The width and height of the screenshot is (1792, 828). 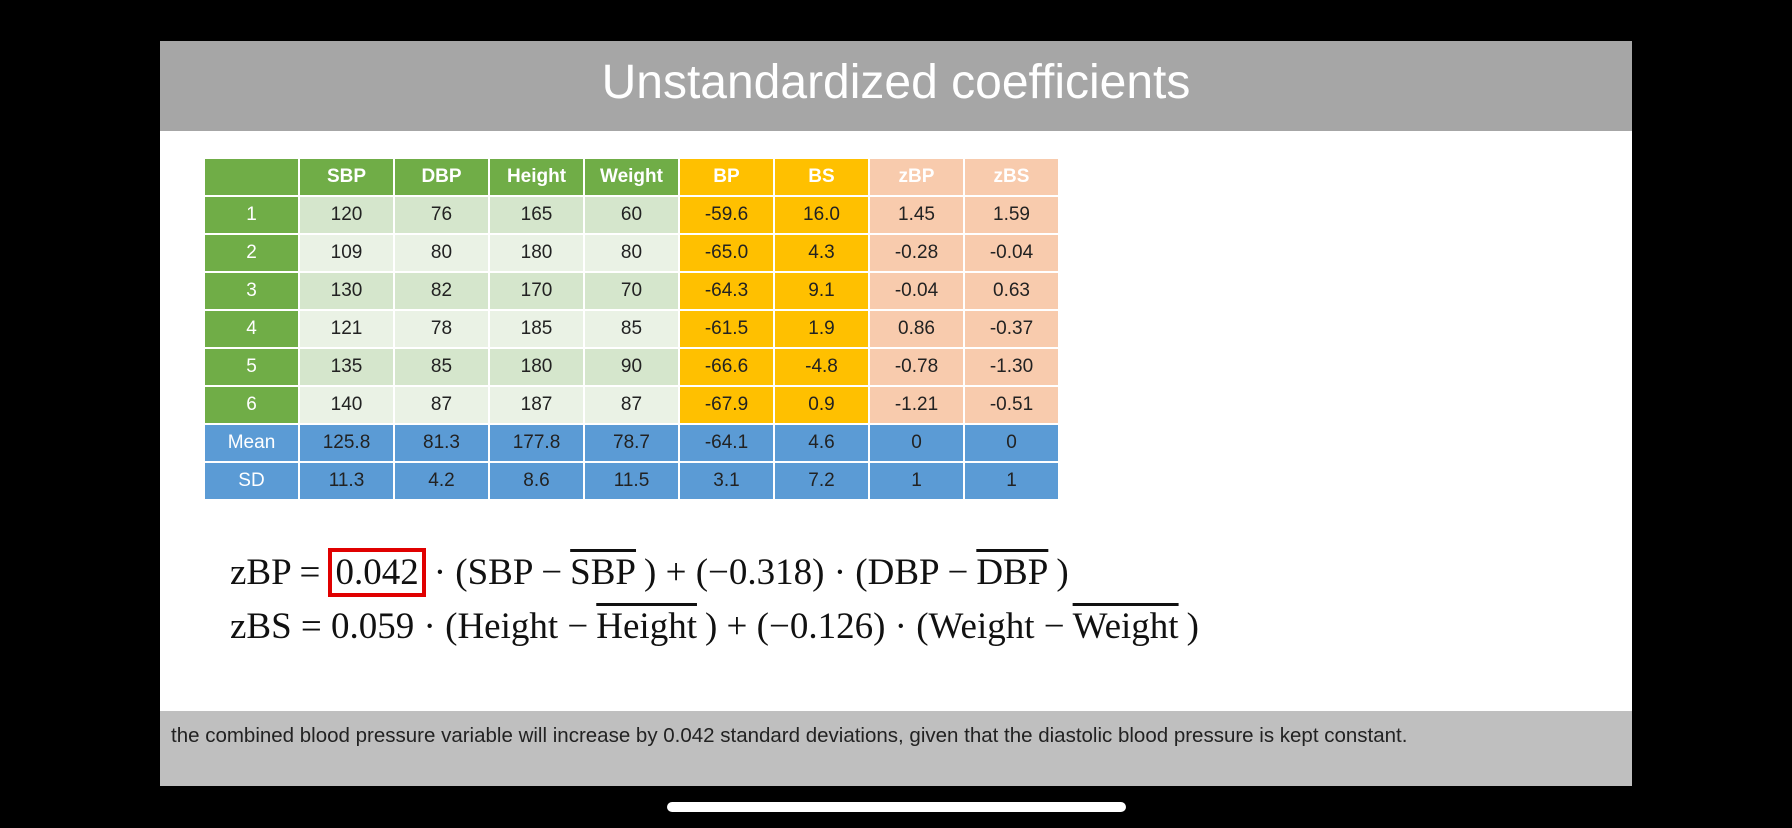 I want to click on table-row: 5 135 85 180 90 -66.6 -4.8 -0.78 -1.30, so click(x=631, y=367).